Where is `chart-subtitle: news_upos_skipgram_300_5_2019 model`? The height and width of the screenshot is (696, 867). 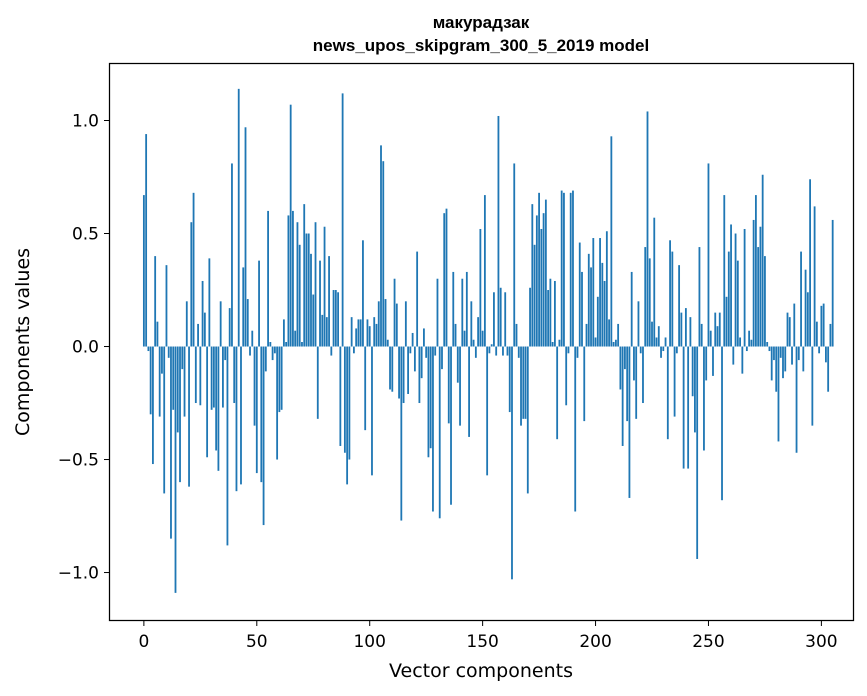 chart-subtitle: news_upos_skipgram_300_5_2019 model is located at coordinates (481, 45).